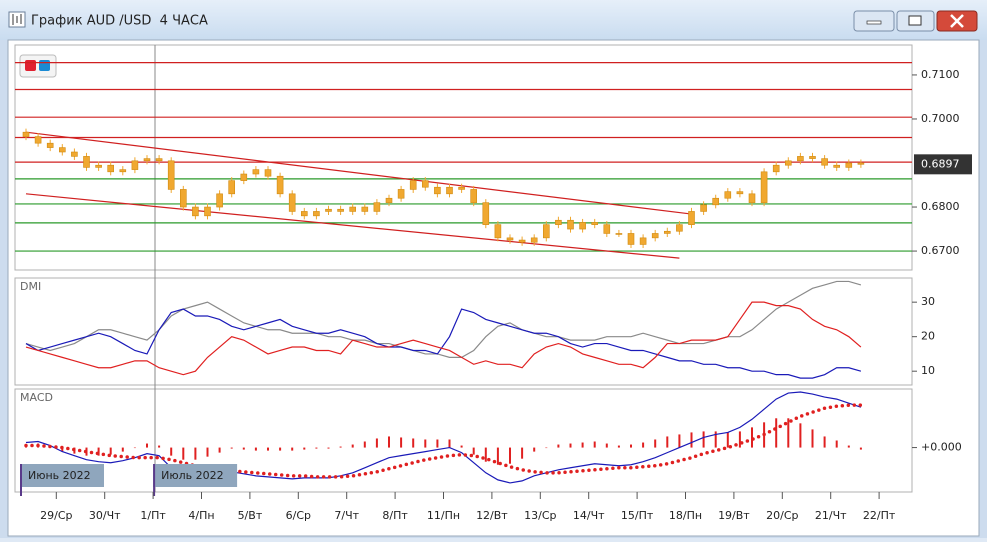 The width and height of the screenshot is (987, 542). Describe the element at coordinates (395, 515) in the screenshot. I see `x-tick-label: 8/Пт` at that location.